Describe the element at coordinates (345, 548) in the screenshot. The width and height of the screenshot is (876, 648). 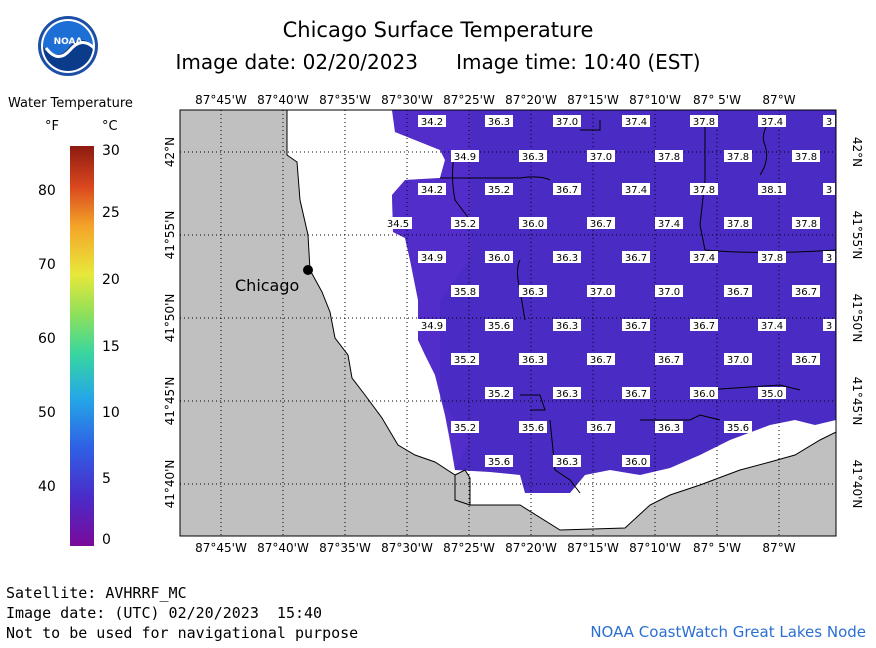
I see `lon-label-bottom: 87°35'W` at that location.